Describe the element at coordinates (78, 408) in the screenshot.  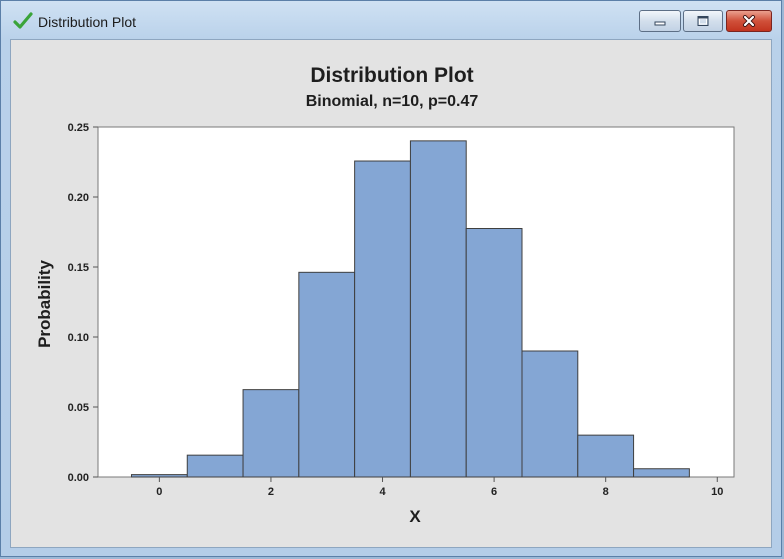
I see `y-tick-label: 0.05` at that location.